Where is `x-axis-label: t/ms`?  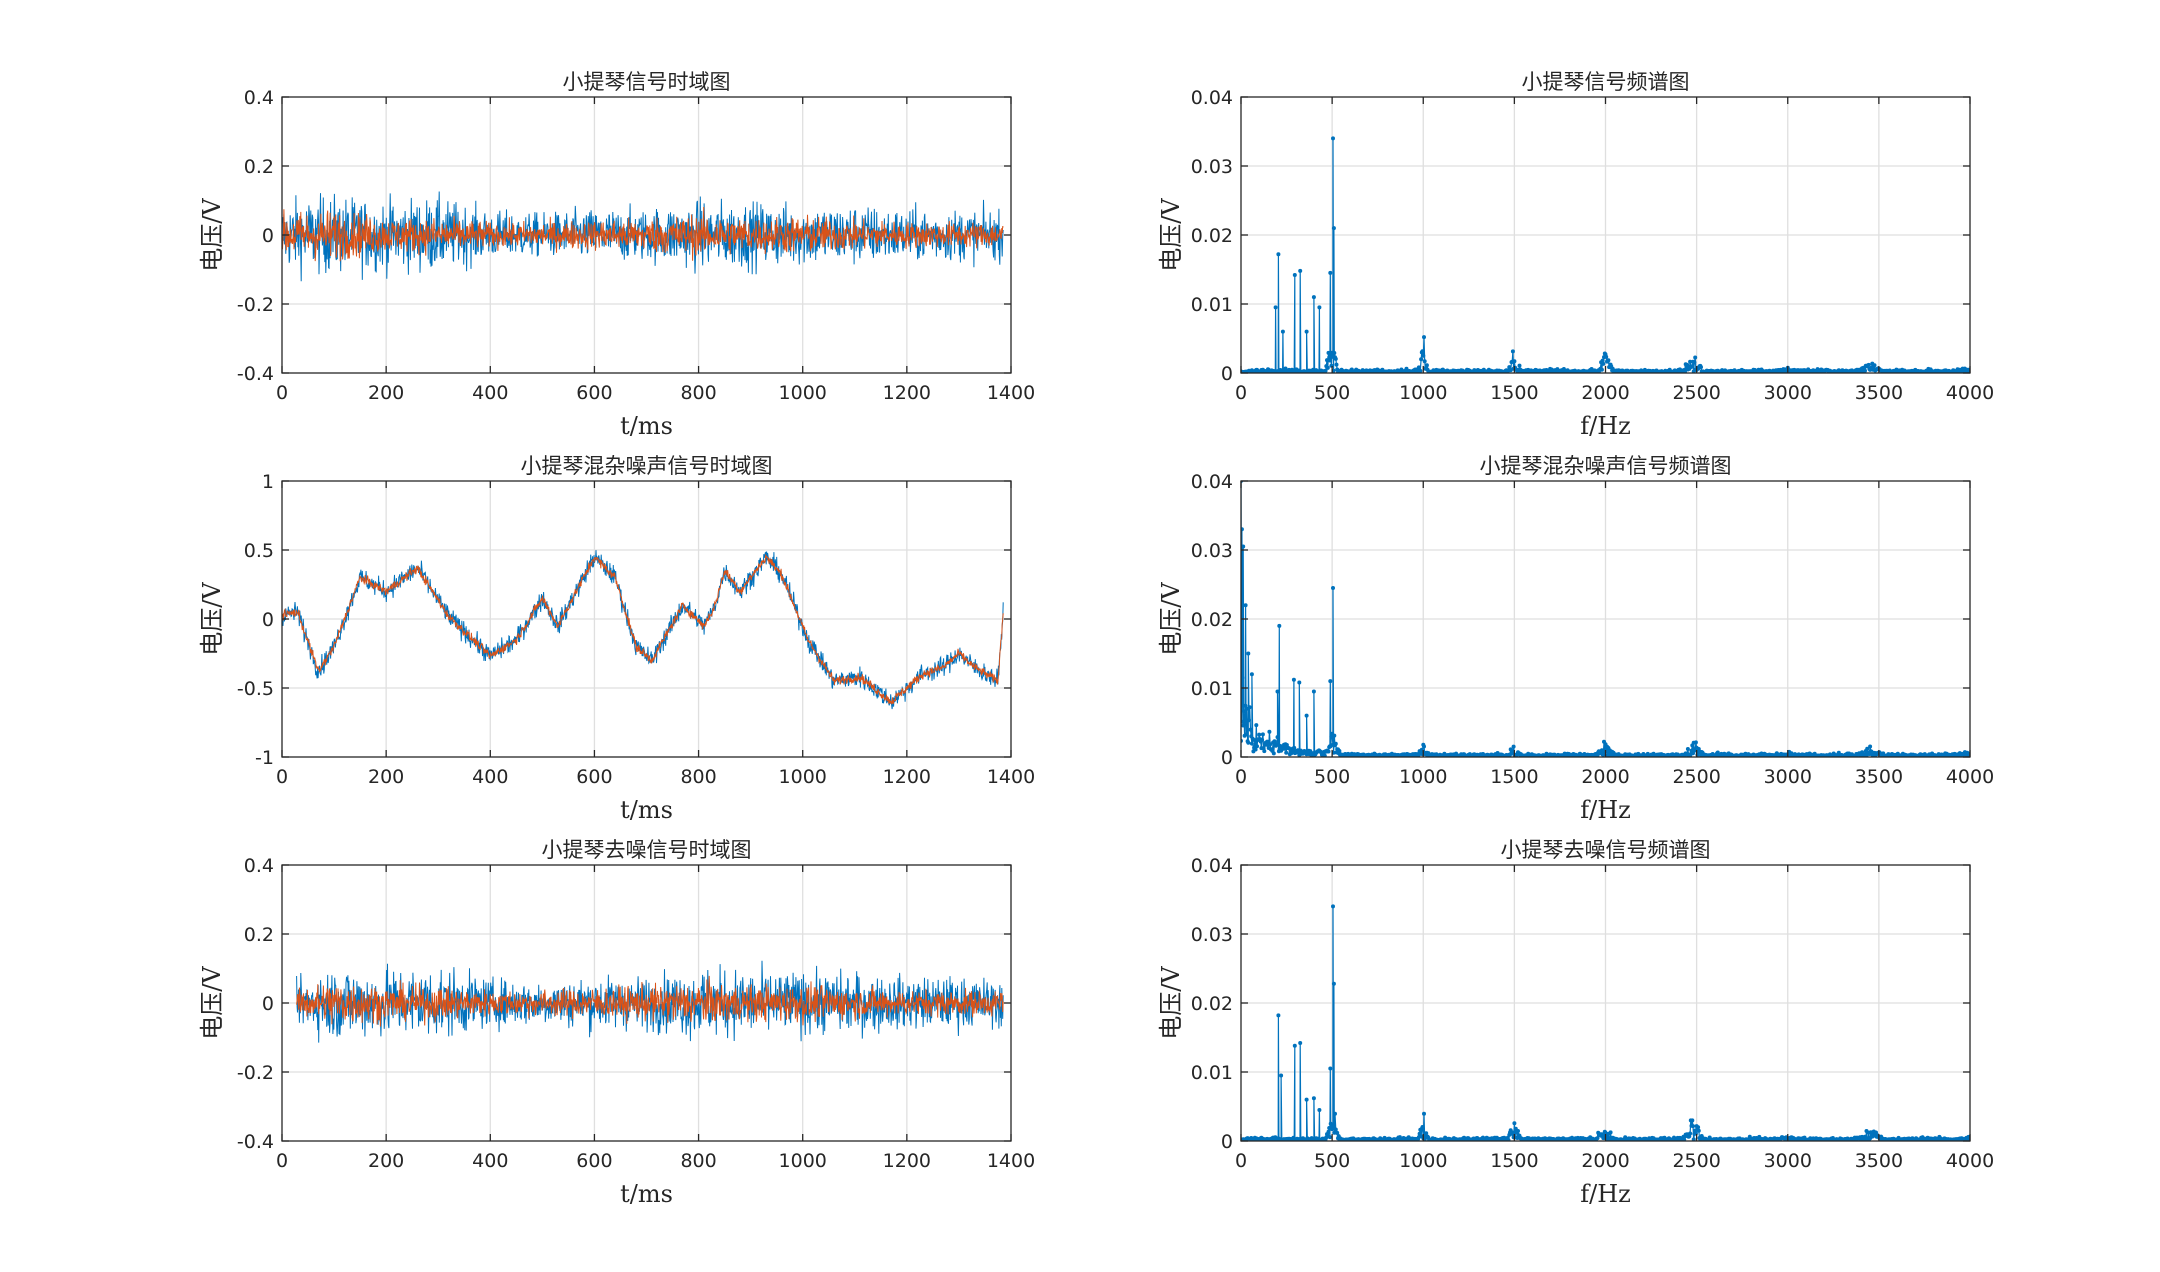
x-axis-label: t/ms is located at coordinates (646, 810).